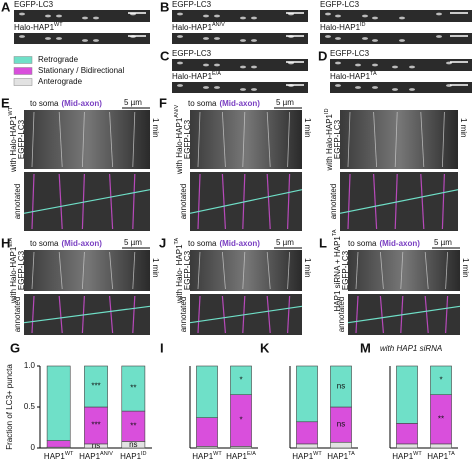 The width and height of the screenshot is (474, 466). I want to click on label-text: (Mid-axon), so click(81, 103).